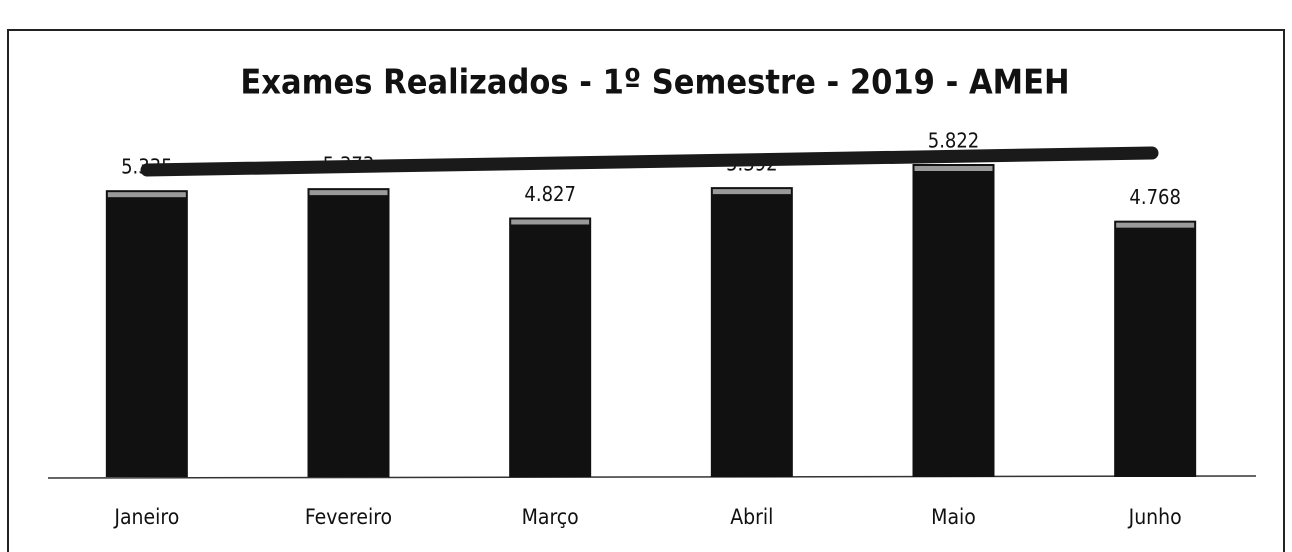  Describe the element at coordinates (1155, 197) in the screenshot. I see `data-label: 4.768` at that location.